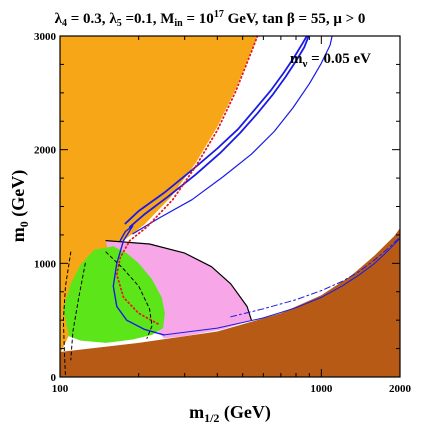 The image size is (421, 436). What do you see at coordinates (330, 60) in the screenshot?
I see `neutrino-mass-annotation: mν = 0.05 eV` at bounding box center [330, 60].